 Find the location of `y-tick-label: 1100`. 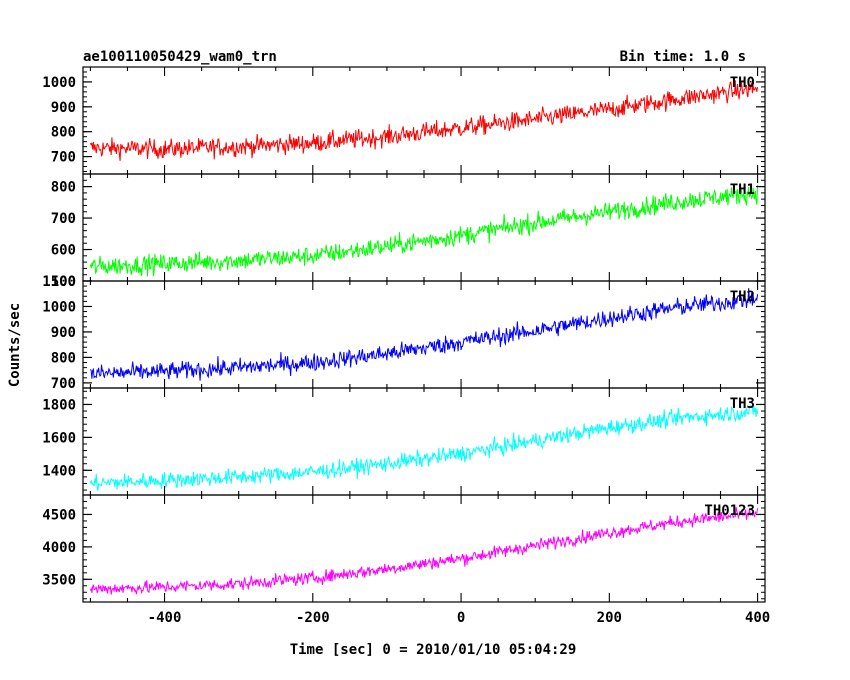

y-tick-label: 1100 is located at coordinates (59, 282).